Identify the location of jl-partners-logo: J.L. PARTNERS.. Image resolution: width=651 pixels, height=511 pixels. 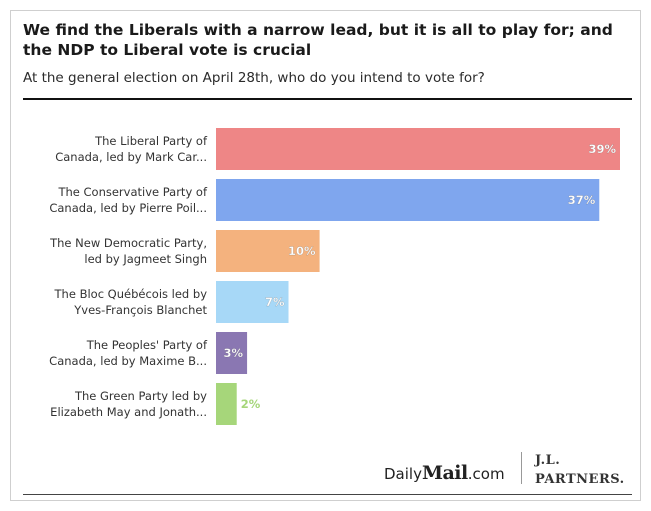
(580, 470).